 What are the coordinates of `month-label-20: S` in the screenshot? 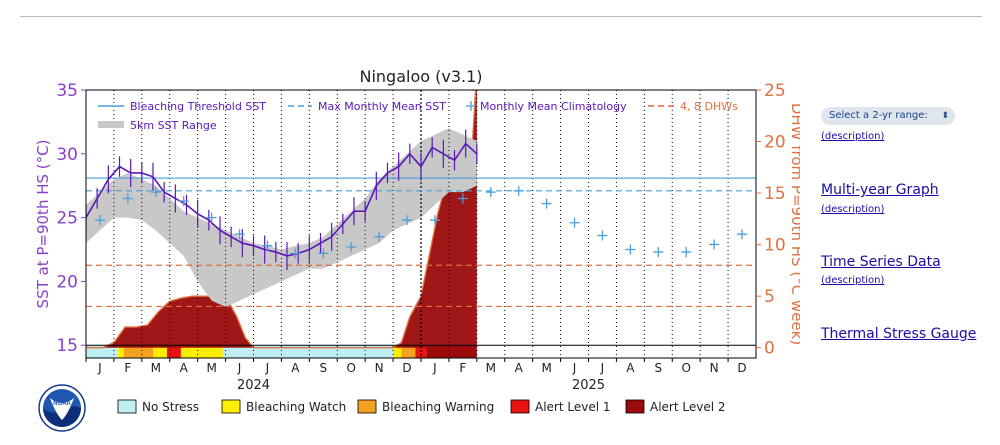 It's located at (658, 368).